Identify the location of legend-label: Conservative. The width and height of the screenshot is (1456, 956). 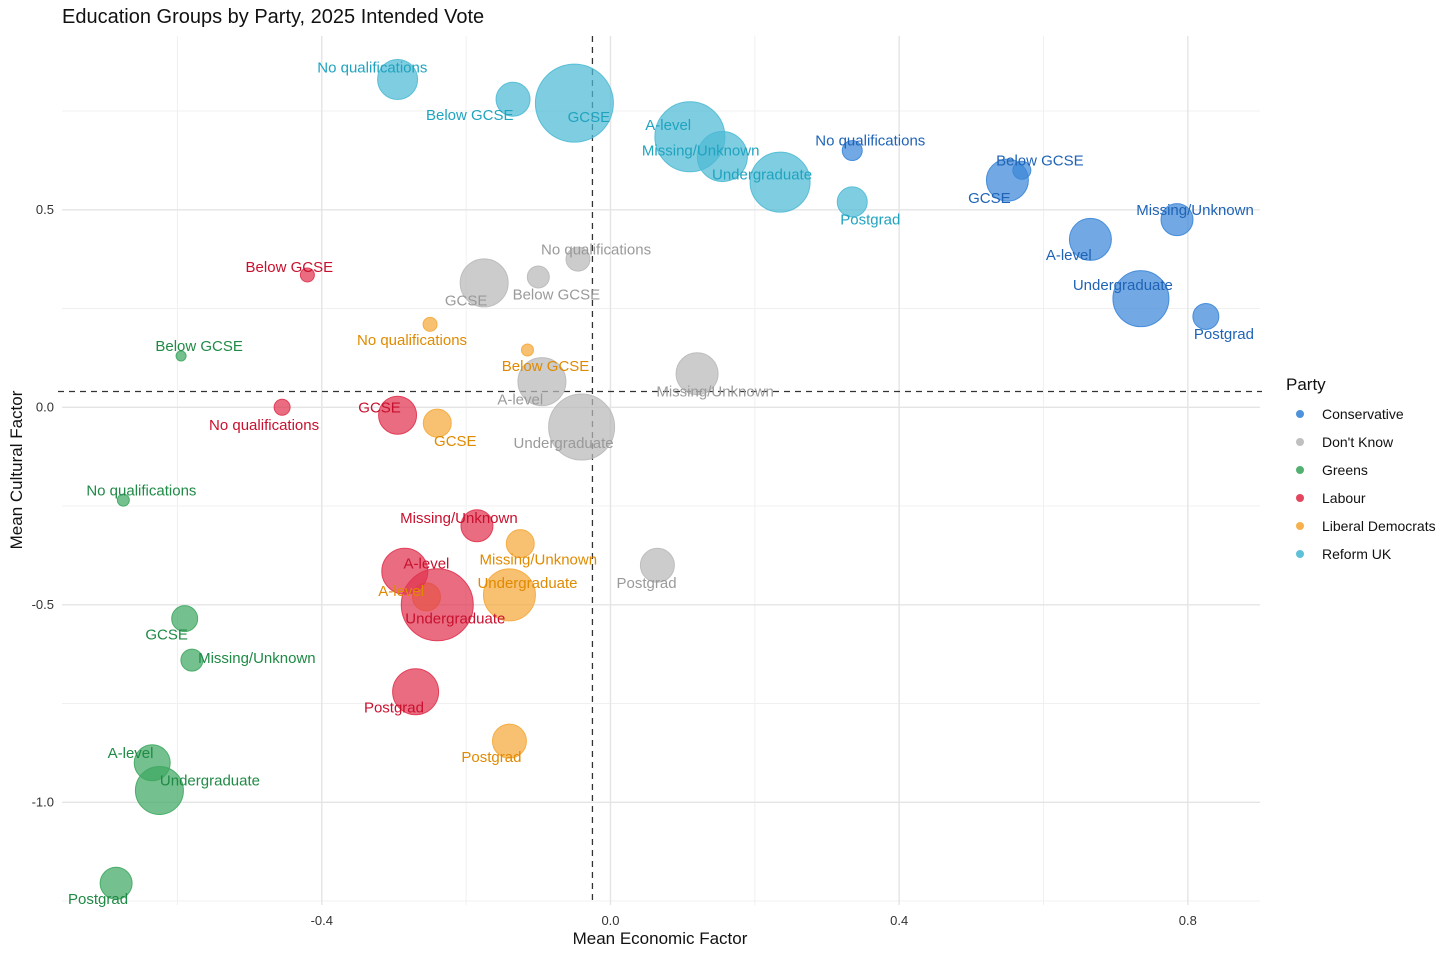
(1363, 414).